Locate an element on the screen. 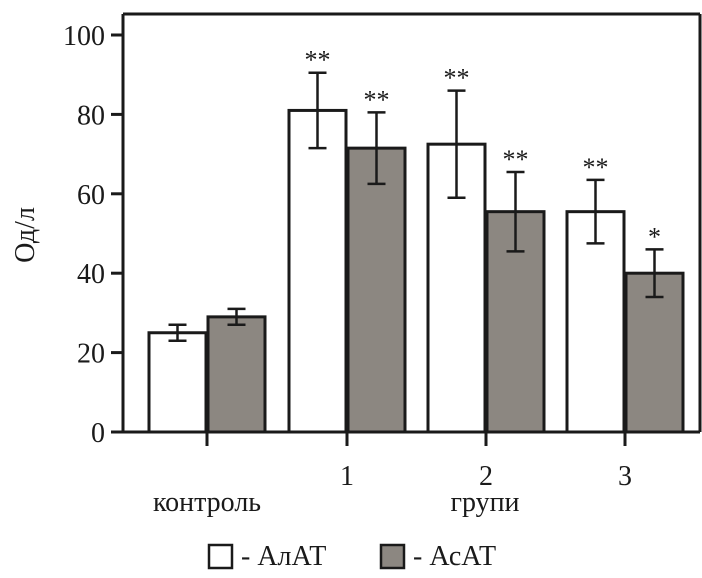  x-category-label-control: контроль is located at coordinates (207, 502).